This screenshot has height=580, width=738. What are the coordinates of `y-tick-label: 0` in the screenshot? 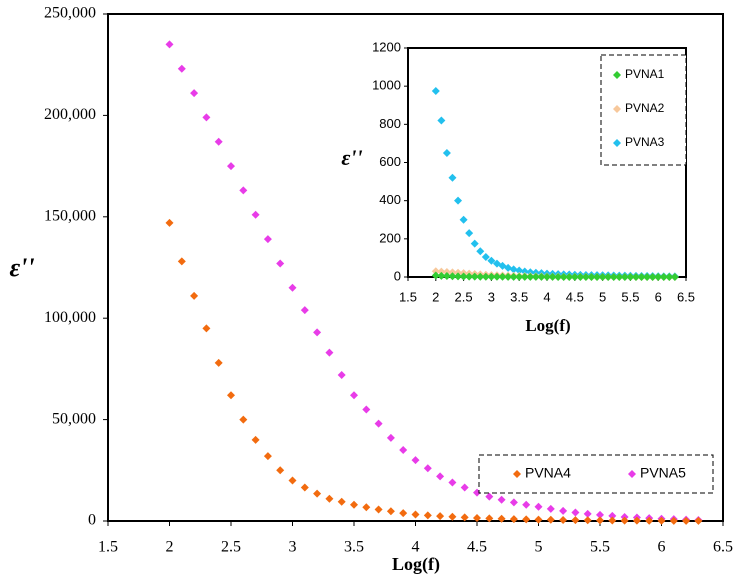 It's located at (92, 520).